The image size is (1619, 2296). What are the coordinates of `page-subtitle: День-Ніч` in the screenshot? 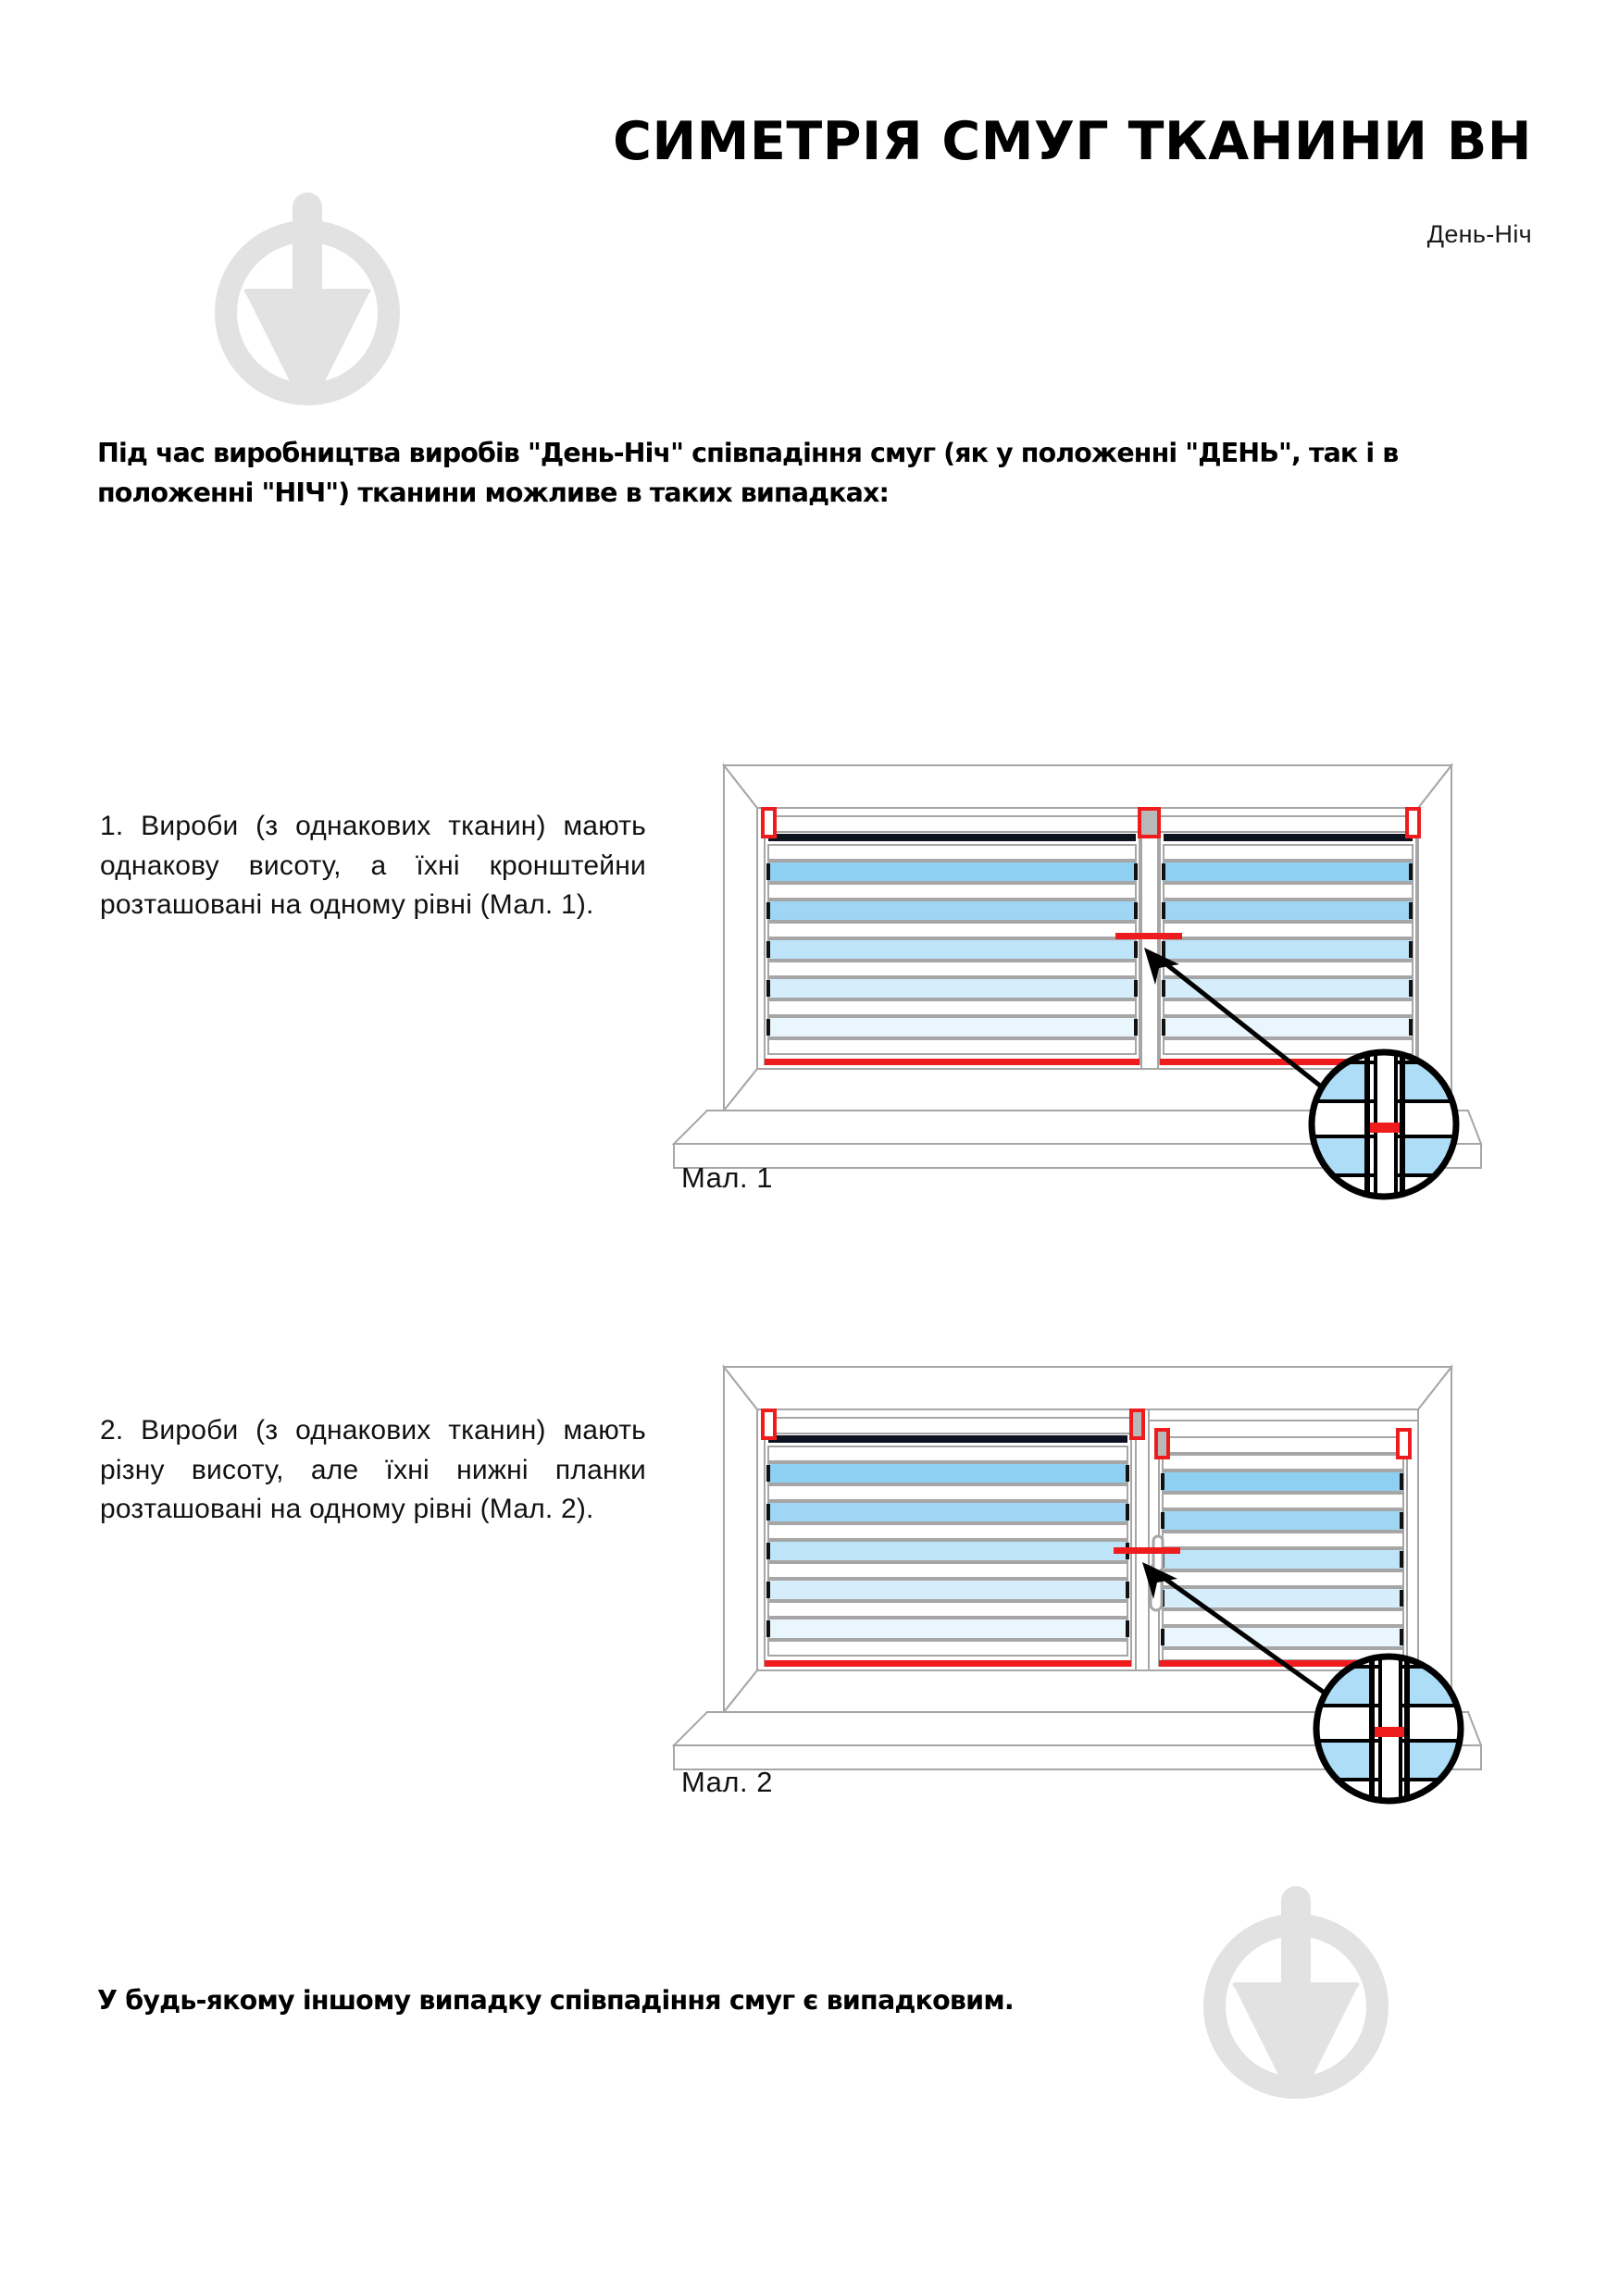 It's located at (1479, 234).